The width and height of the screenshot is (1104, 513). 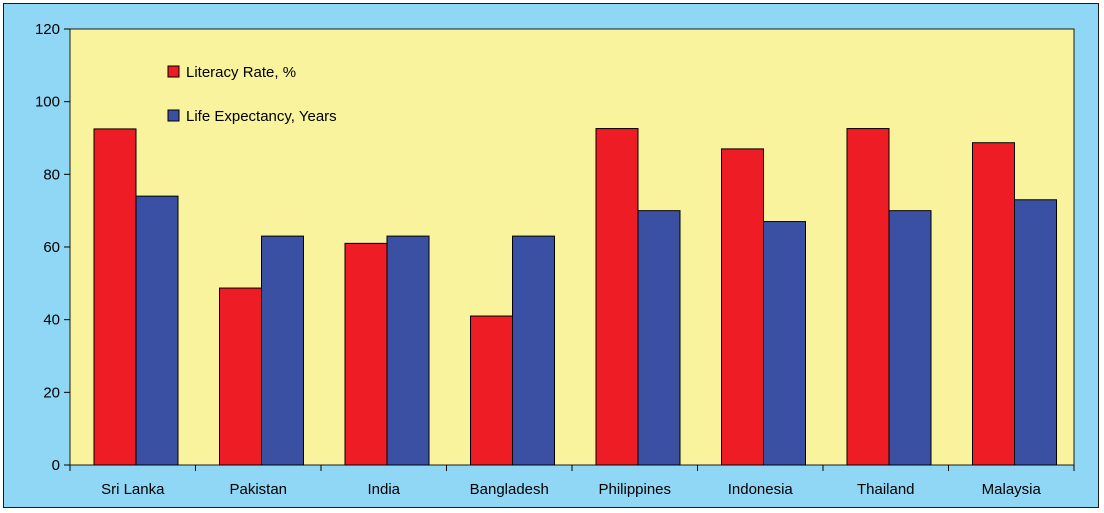 I want to click on x-tick-label: Pakistan, so click(x=258, y=489).